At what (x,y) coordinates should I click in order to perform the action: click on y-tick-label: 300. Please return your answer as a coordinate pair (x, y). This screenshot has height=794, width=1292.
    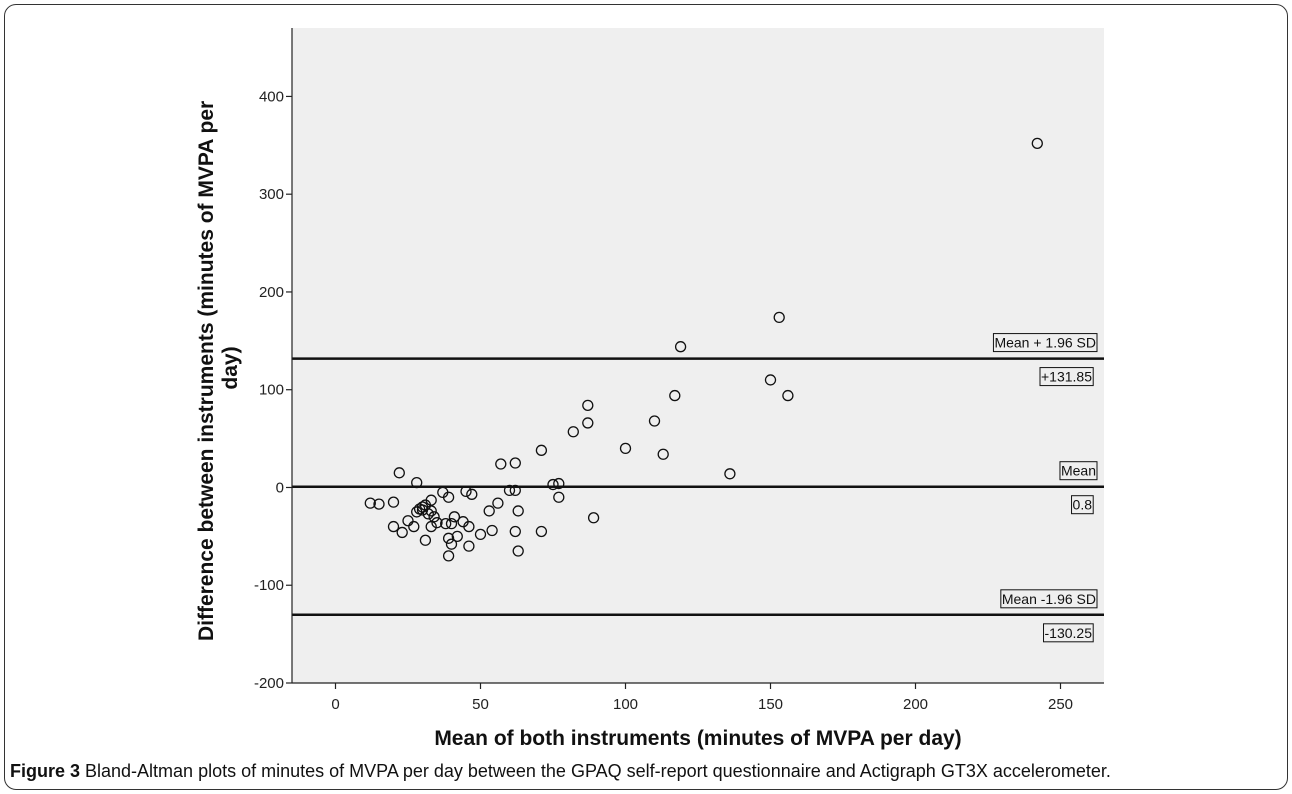
    Looking at the image, I should click on (271, 194).